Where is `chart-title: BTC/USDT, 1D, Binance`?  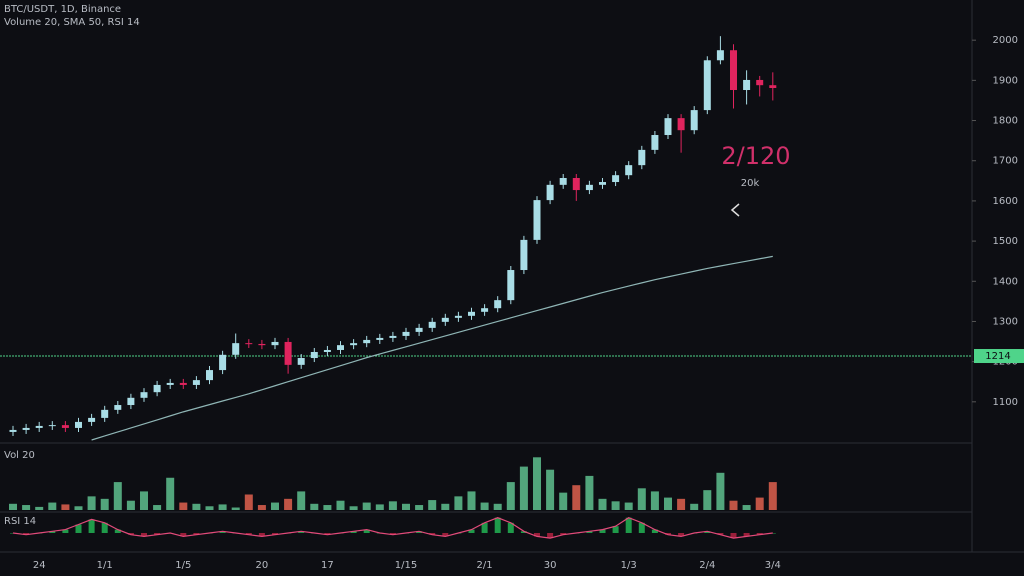 chart-title: BTC/USDT, 1D, Binance is located at coordinates (62, 9).